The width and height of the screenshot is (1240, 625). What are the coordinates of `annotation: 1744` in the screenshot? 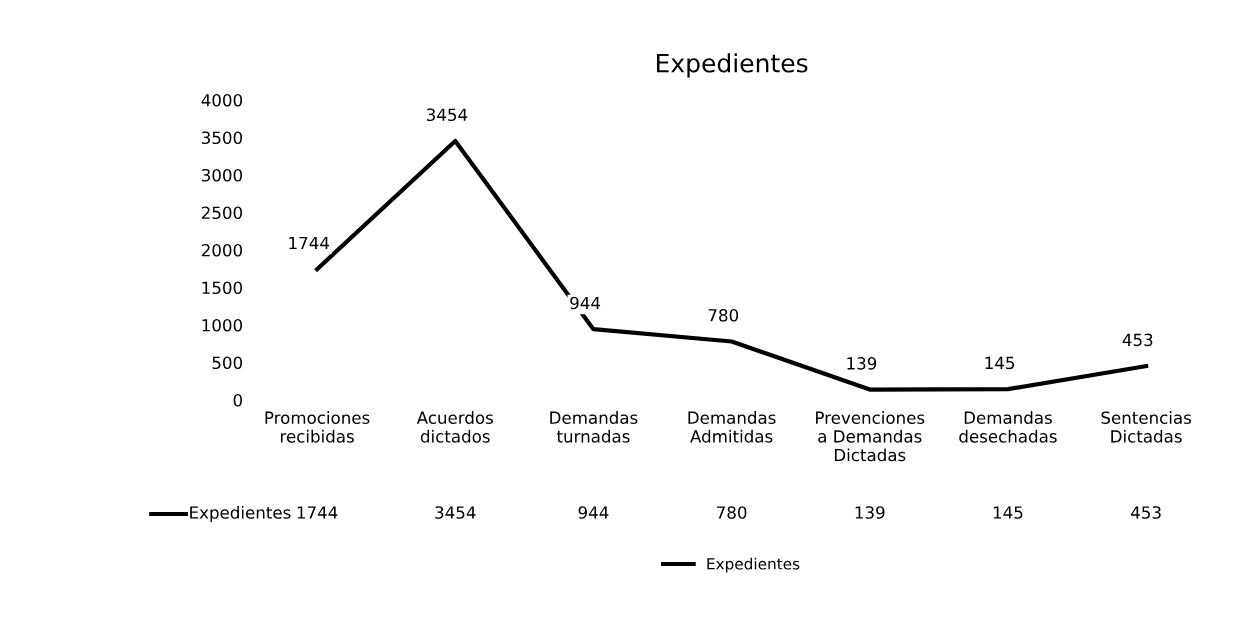 It's located at (309, 243).